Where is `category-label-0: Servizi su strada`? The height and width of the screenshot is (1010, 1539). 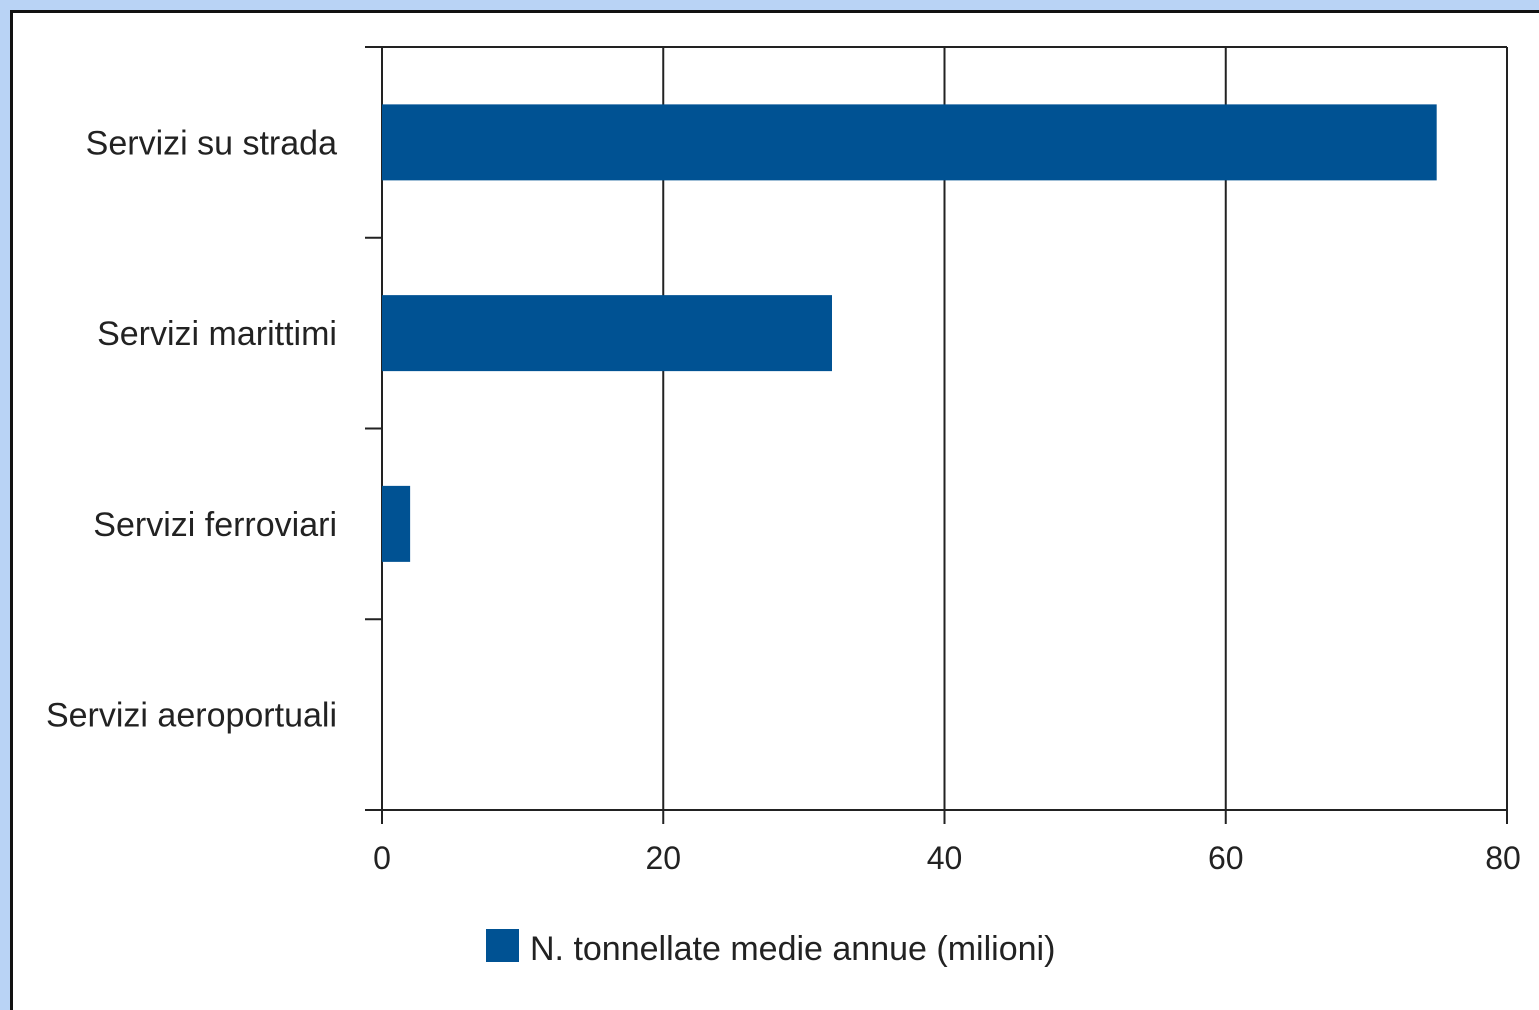 category-label-0: Servizi su strada is located at coordinates (211, 143).